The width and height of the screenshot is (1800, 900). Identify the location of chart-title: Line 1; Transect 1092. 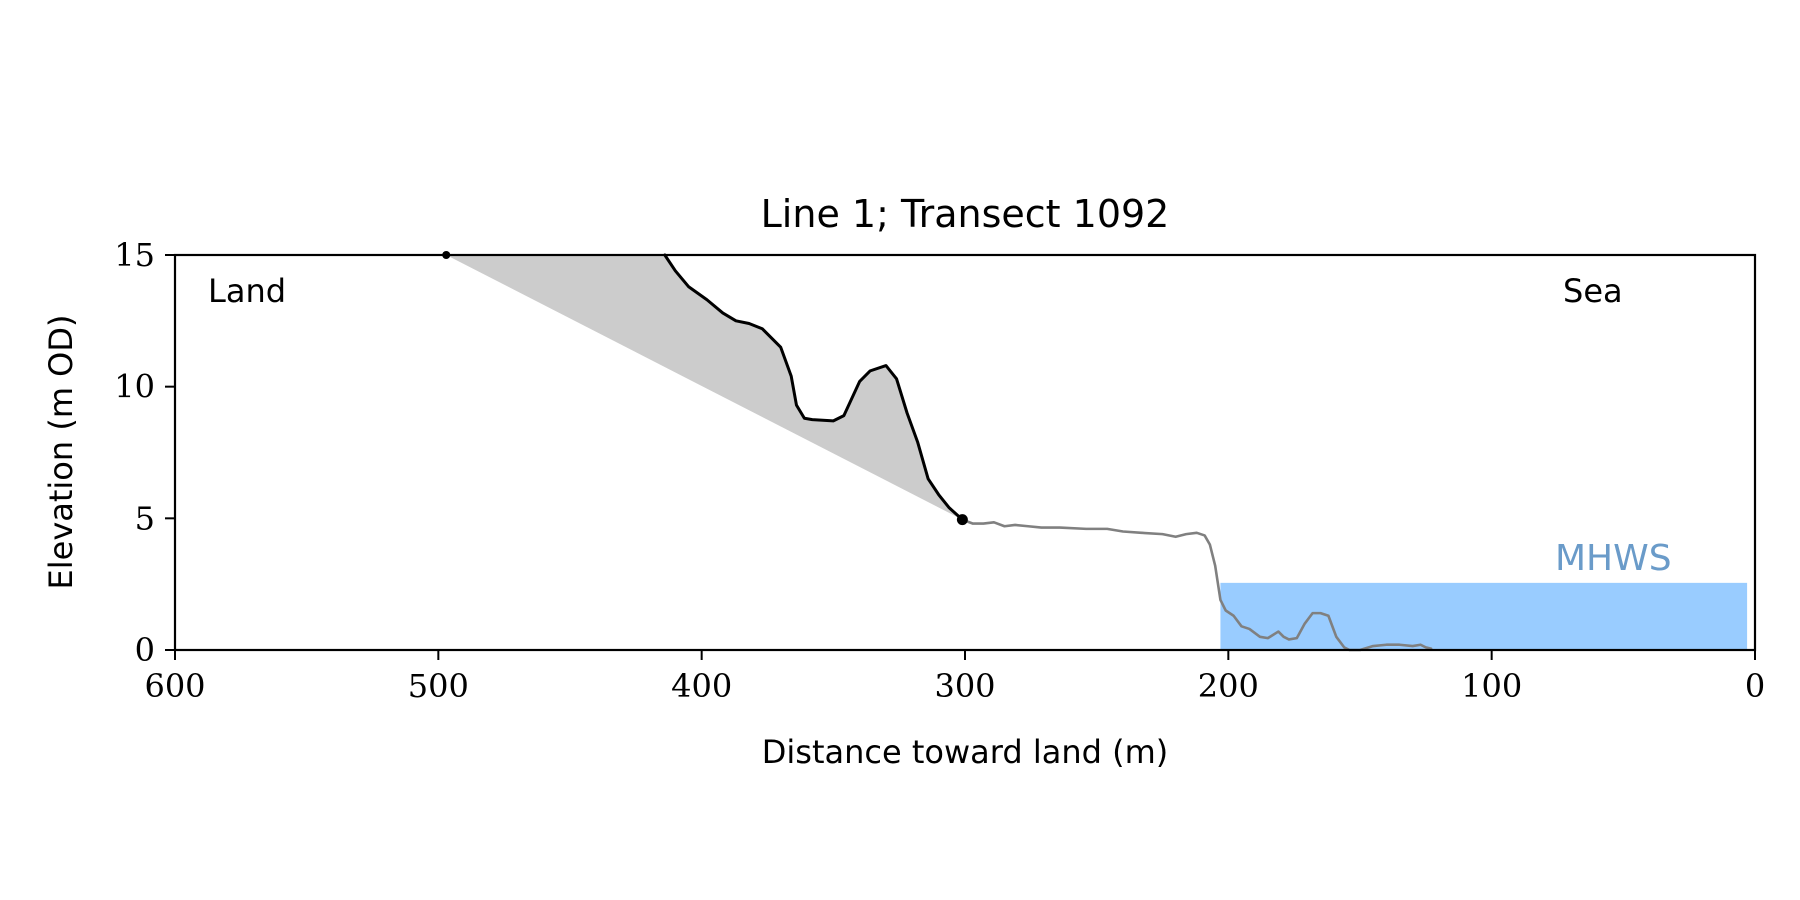
(965, 214).